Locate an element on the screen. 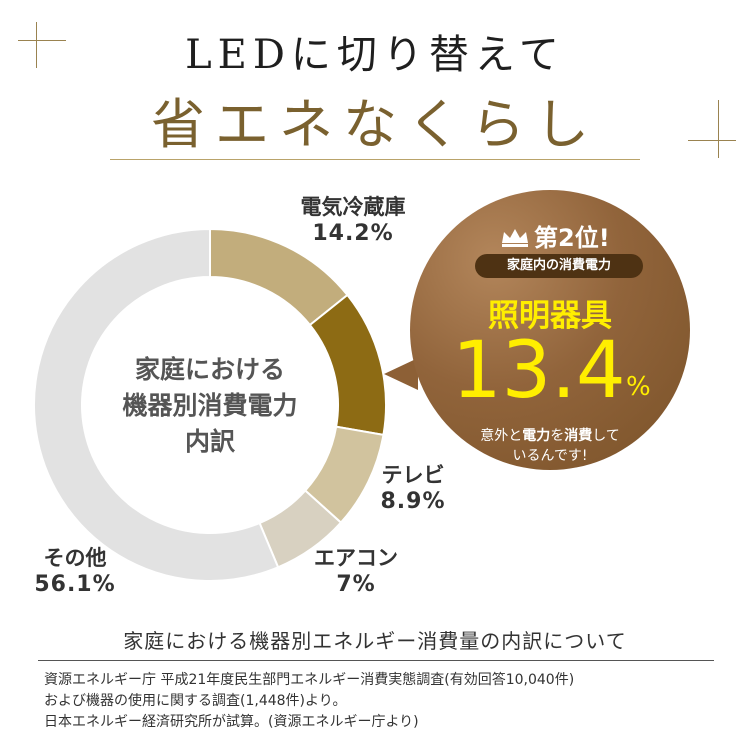  callout-unit: % is located at coordinates (638, 387).